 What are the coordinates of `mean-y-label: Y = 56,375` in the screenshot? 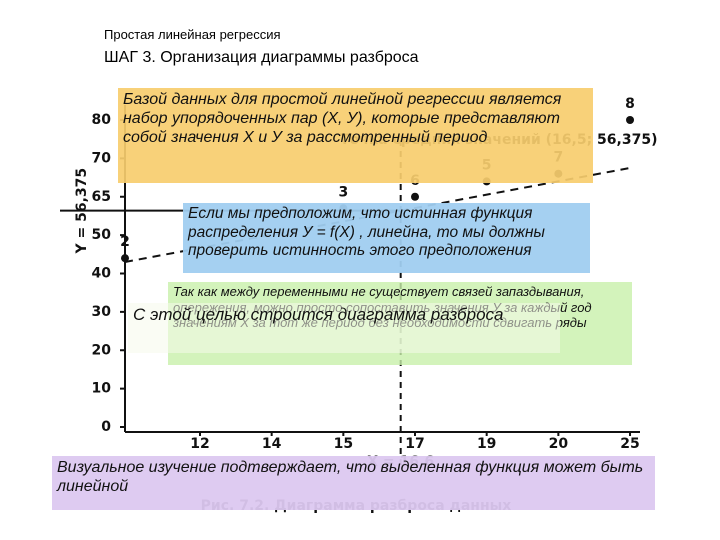 It's located at (82, 211).